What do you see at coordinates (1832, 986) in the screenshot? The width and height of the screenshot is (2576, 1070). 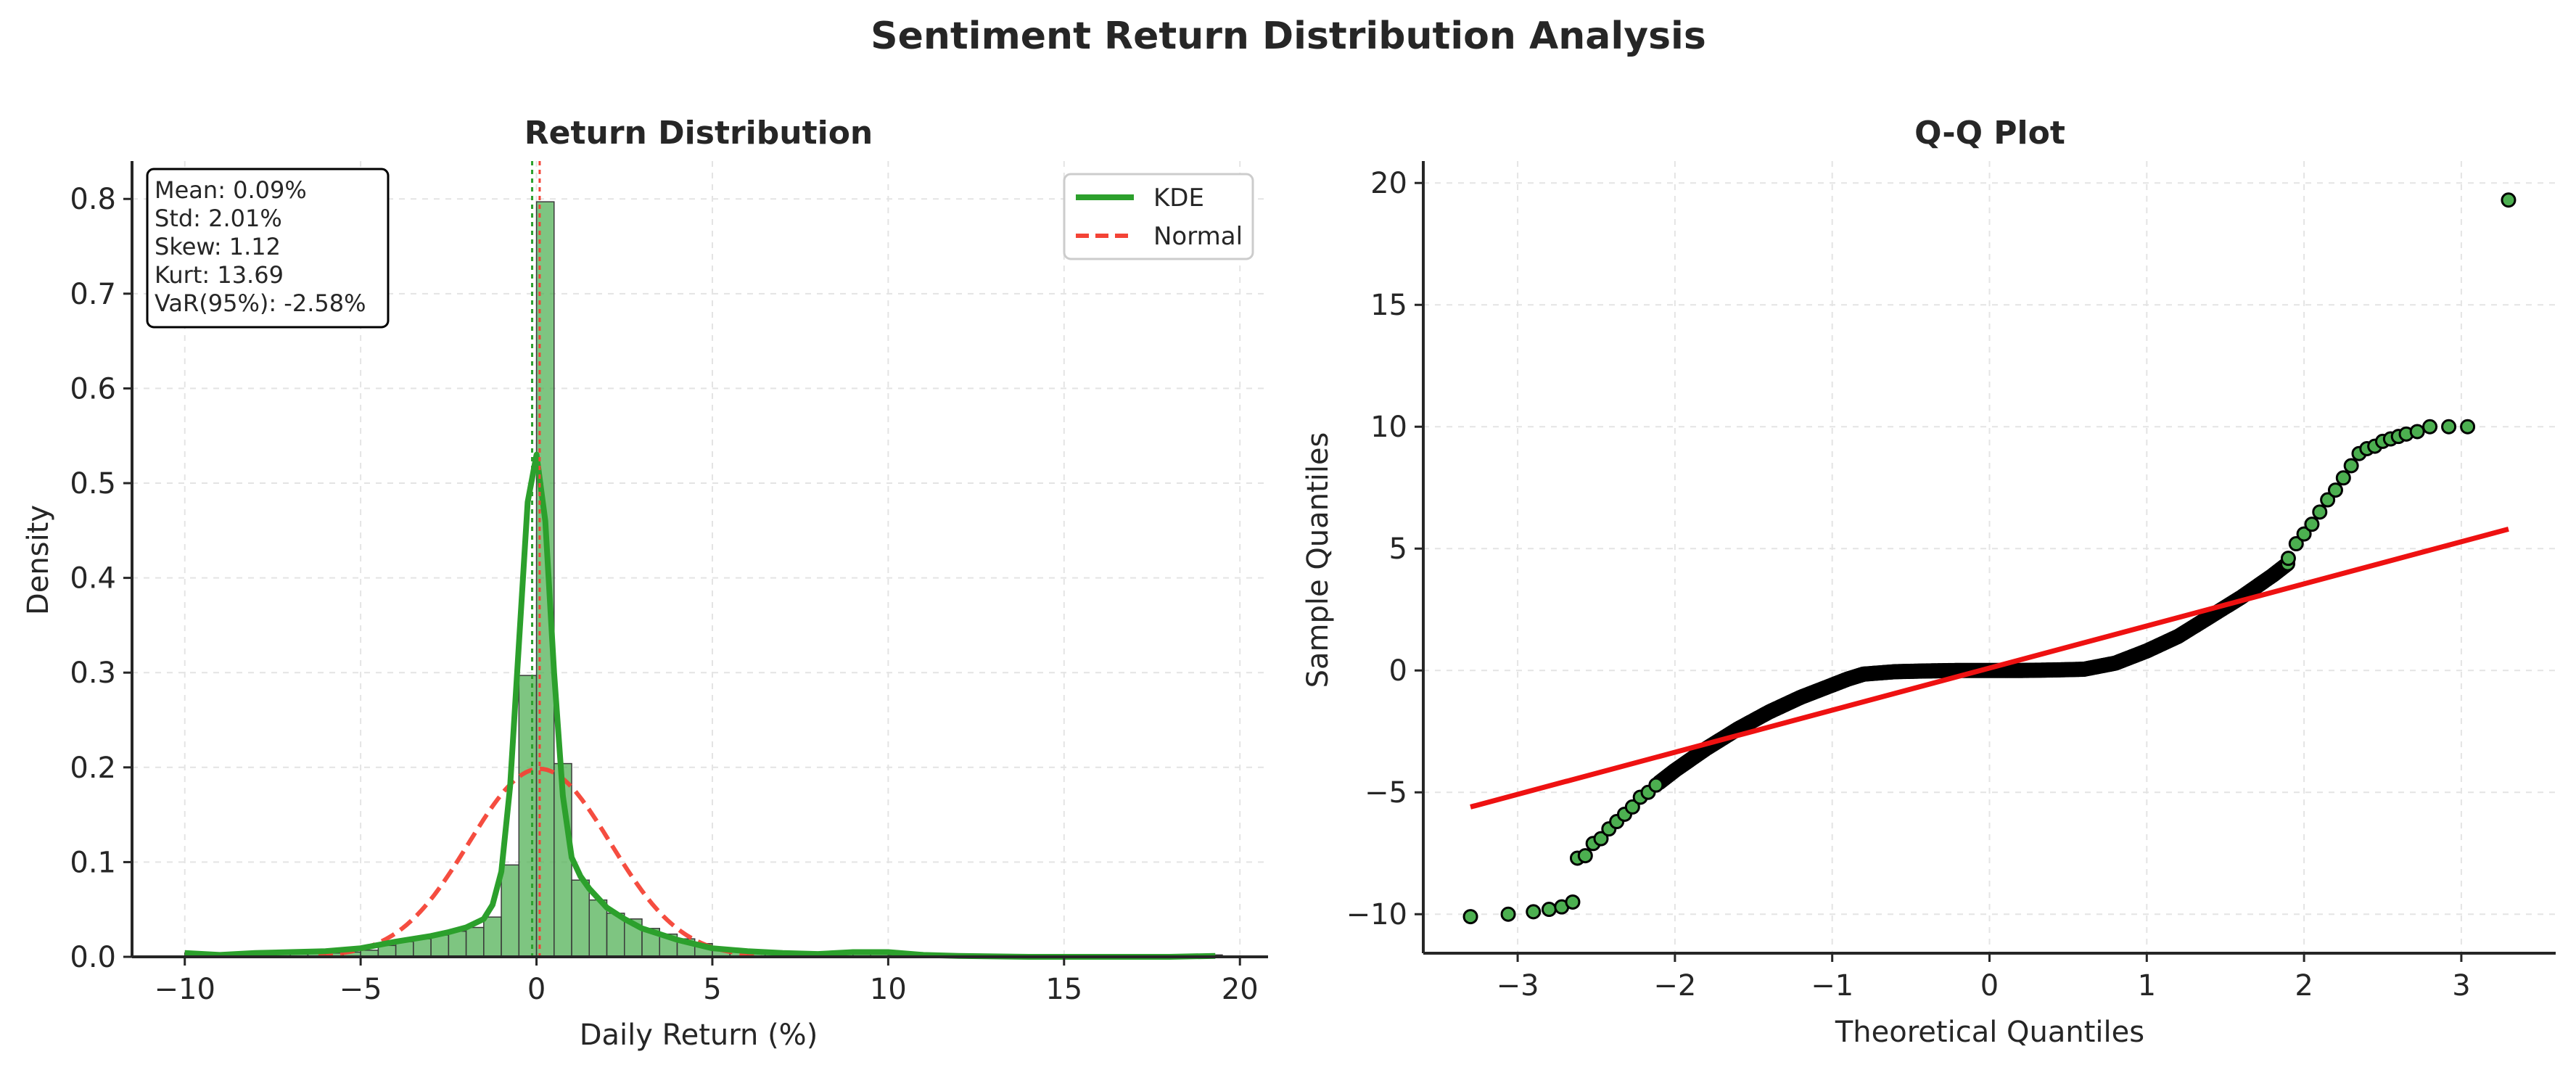 I see `right-x-tick-label: −1` at bounding box center [1832, 986].